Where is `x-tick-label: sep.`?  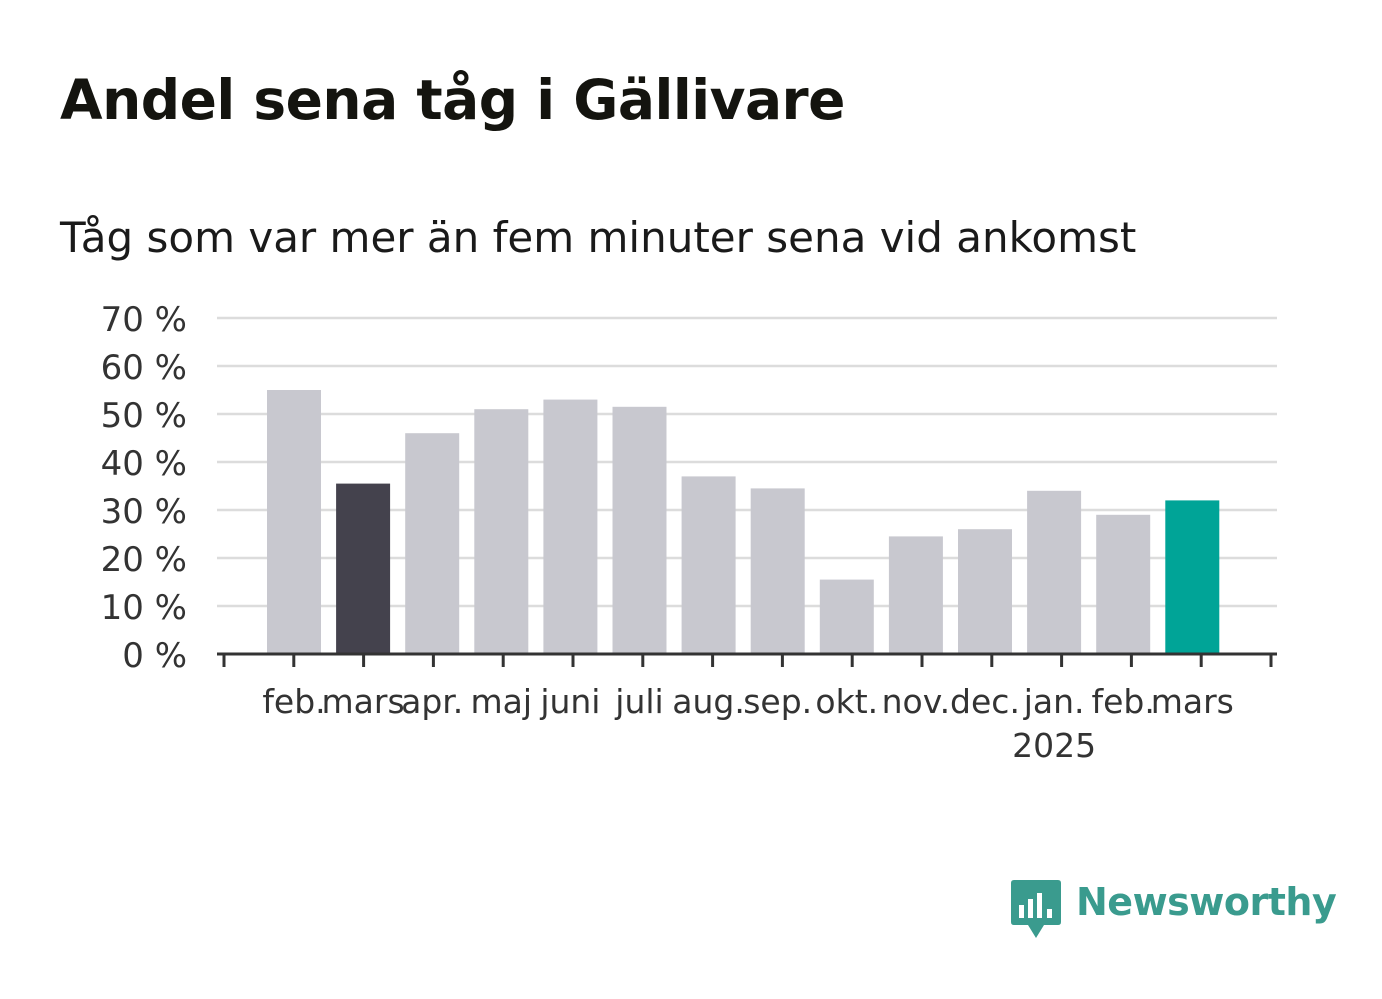 x-tick-label: sep. is located at coordinates (777, 701).